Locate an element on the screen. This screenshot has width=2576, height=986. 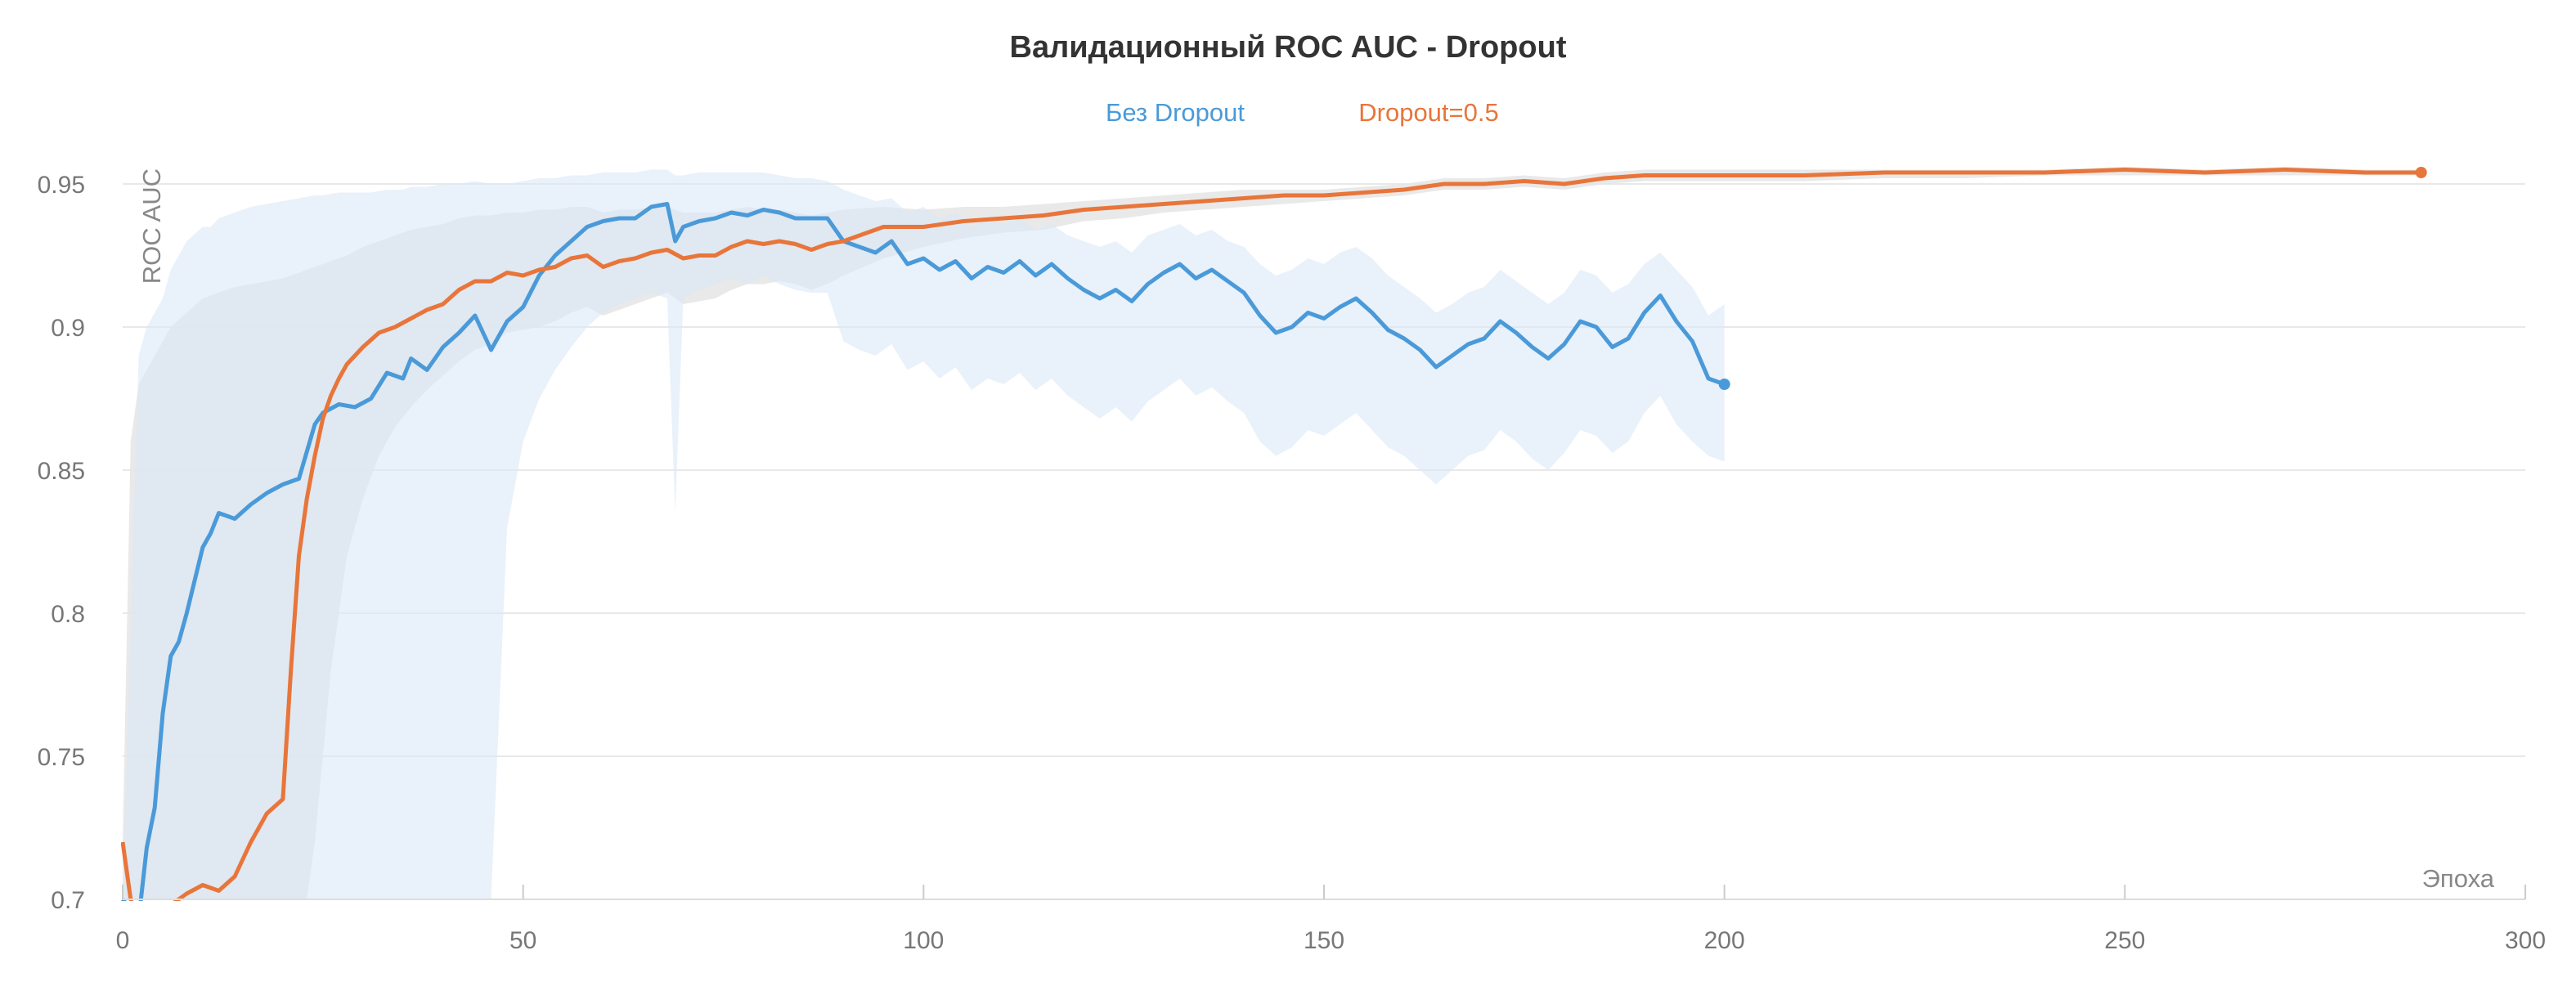
y-tick-label: 0.8 is located at coordinates (68, 615).